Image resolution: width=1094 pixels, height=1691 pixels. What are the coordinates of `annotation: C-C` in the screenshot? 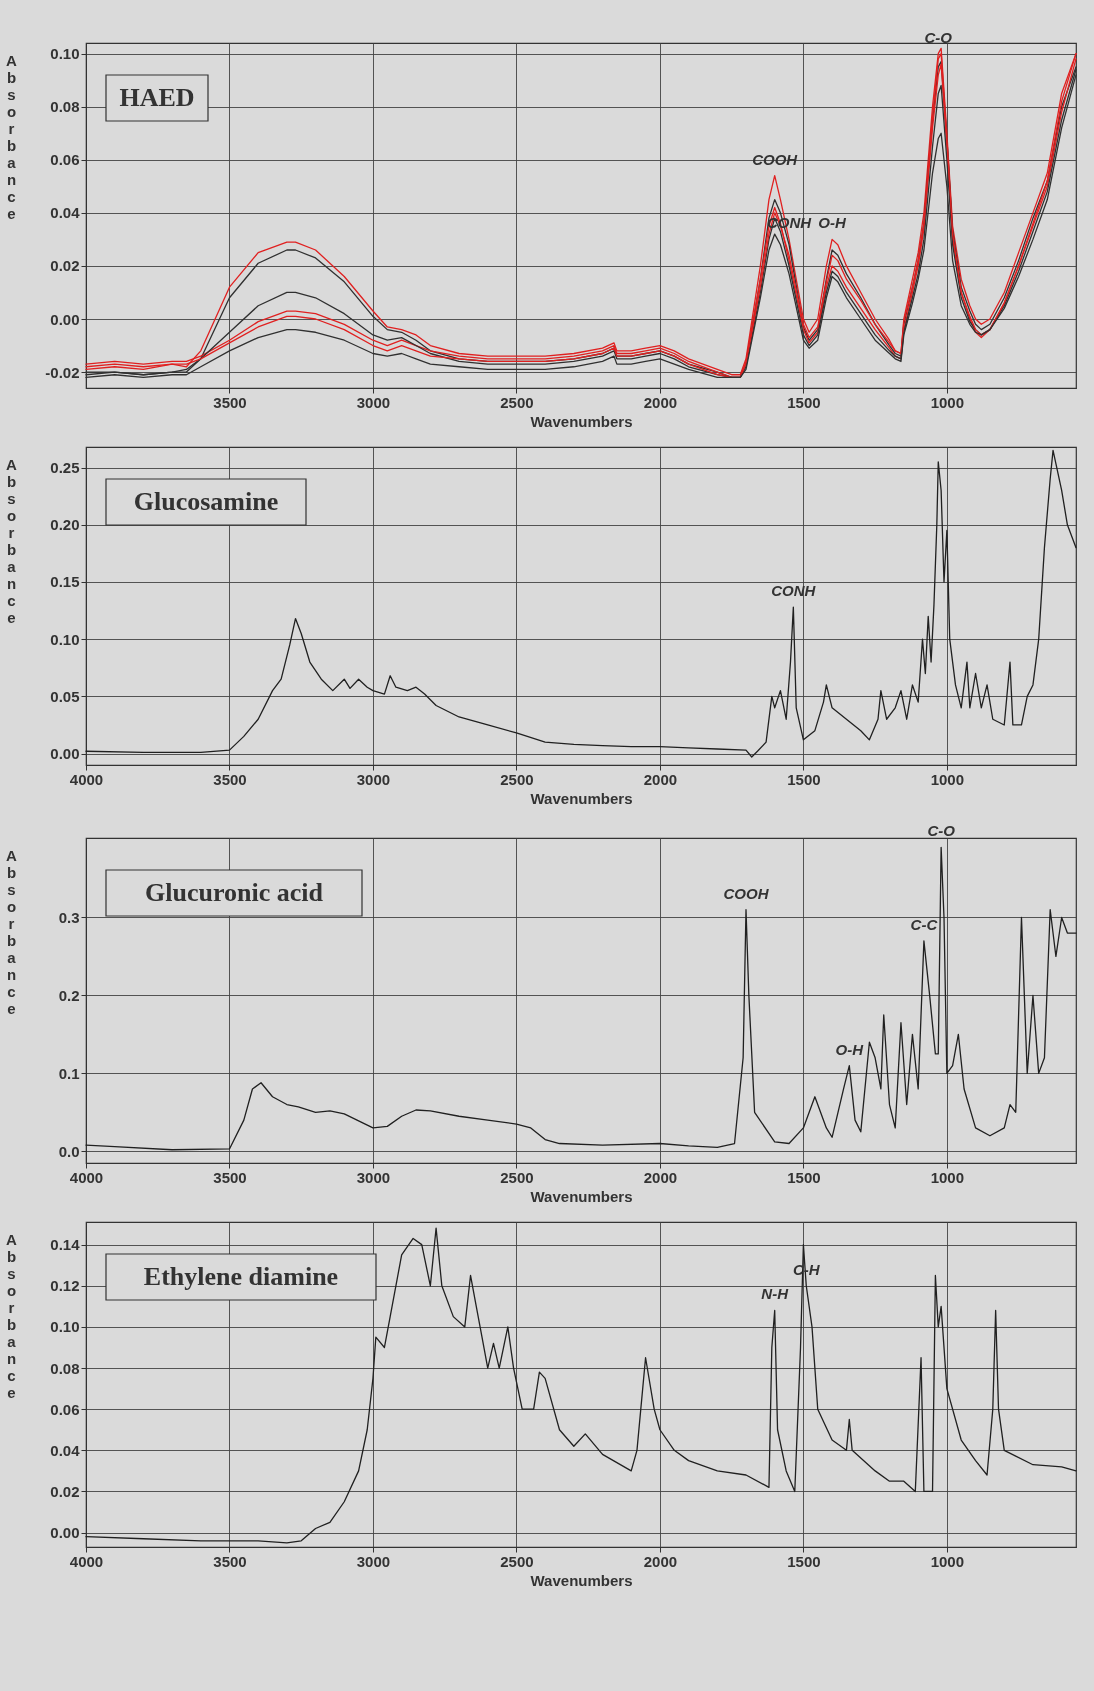 It's located at (924, 924).